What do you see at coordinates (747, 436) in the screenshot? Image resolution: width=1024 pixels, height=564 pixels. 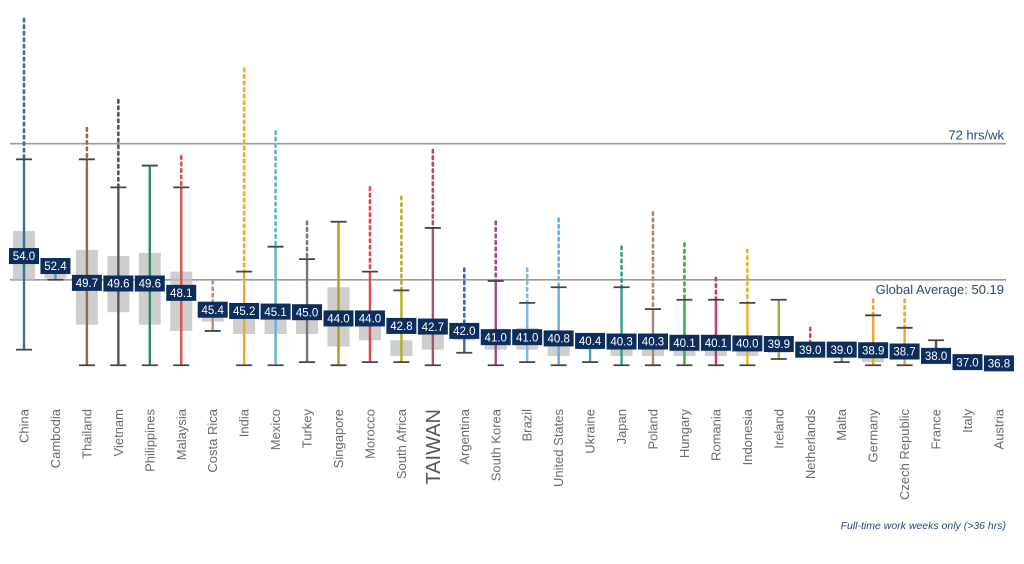 I see `category-label: Indonesia` at bounding box center [747, 436].